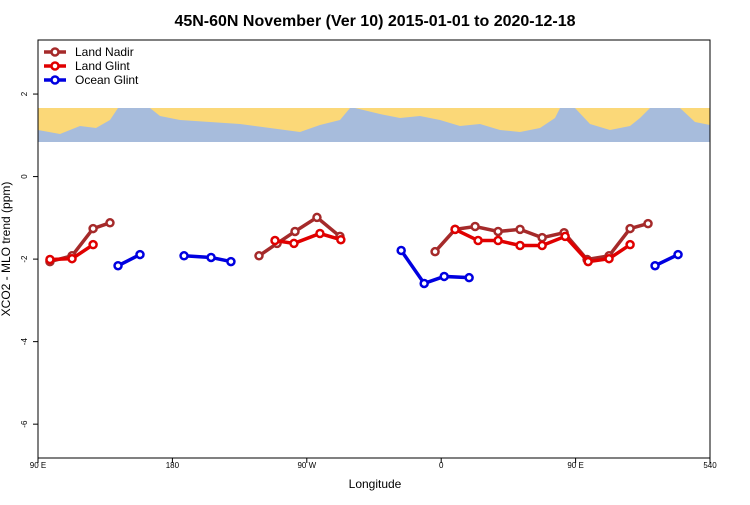 Image resolution: width=750 pixels, height=505 pixels. What do you see at coordinates (24, 176) in the screenshot?
I see `y-tick-label: 0` at bounding box center [24, 176].